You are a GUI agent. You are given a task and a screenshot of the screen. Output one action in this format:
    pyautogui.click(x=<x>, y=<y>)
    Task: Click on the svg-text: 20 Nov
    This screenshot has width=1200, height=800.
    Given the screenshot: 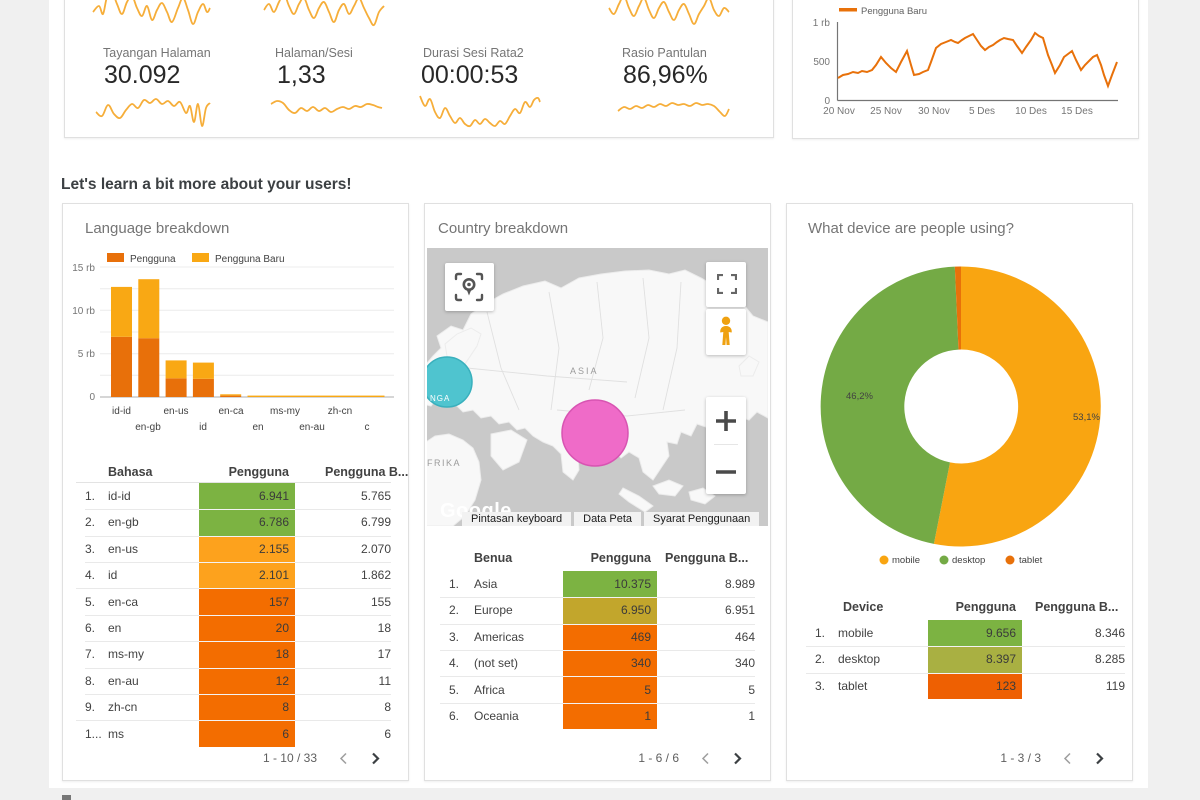 What is the action you would take?
    pyautogui.click(x=839, y=111)
    